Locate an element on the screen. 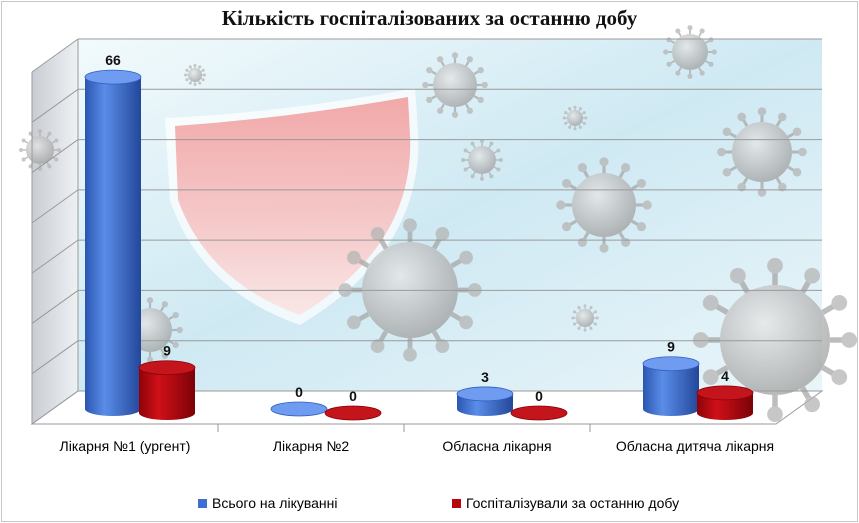 The width and height of the screenshot is (859, 523). data-label: 66 is located at coordinates (113, 60).